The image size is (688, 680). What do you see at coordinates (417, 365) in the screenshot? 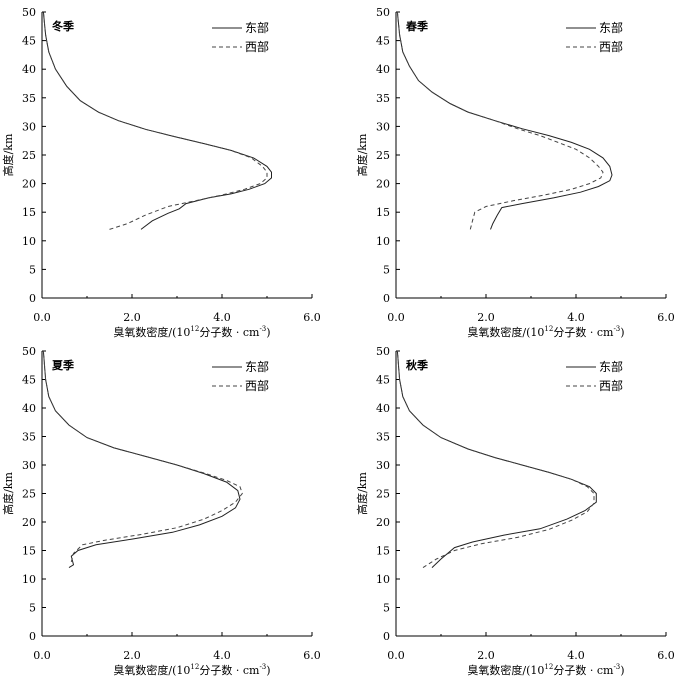
I see `panel-title: 秋季` at bounding box center [417, 365].